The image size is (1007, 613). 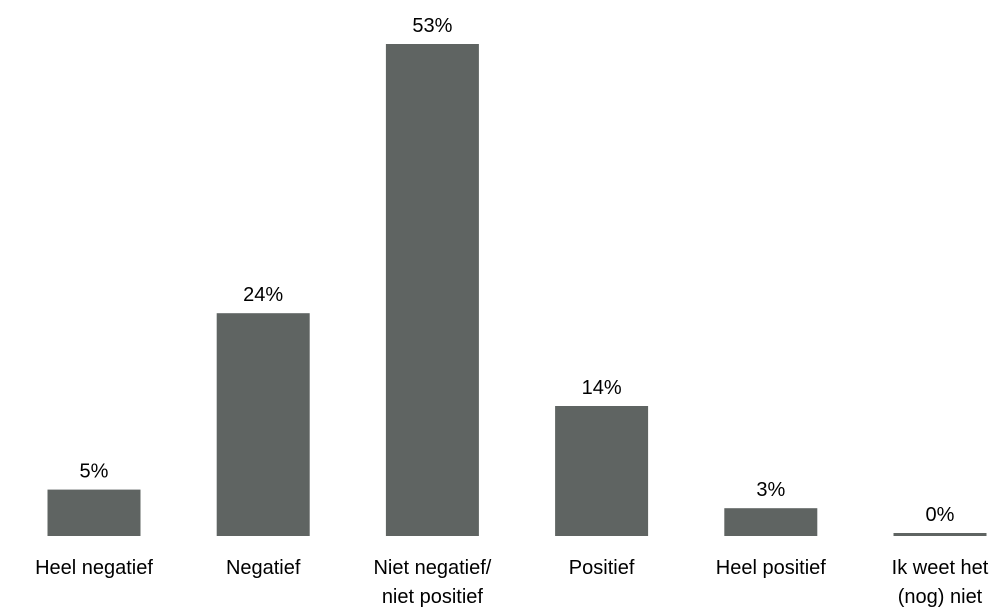 I want to click on category-label-0-line-0: Heel negatief, so click(x=94, y=568).